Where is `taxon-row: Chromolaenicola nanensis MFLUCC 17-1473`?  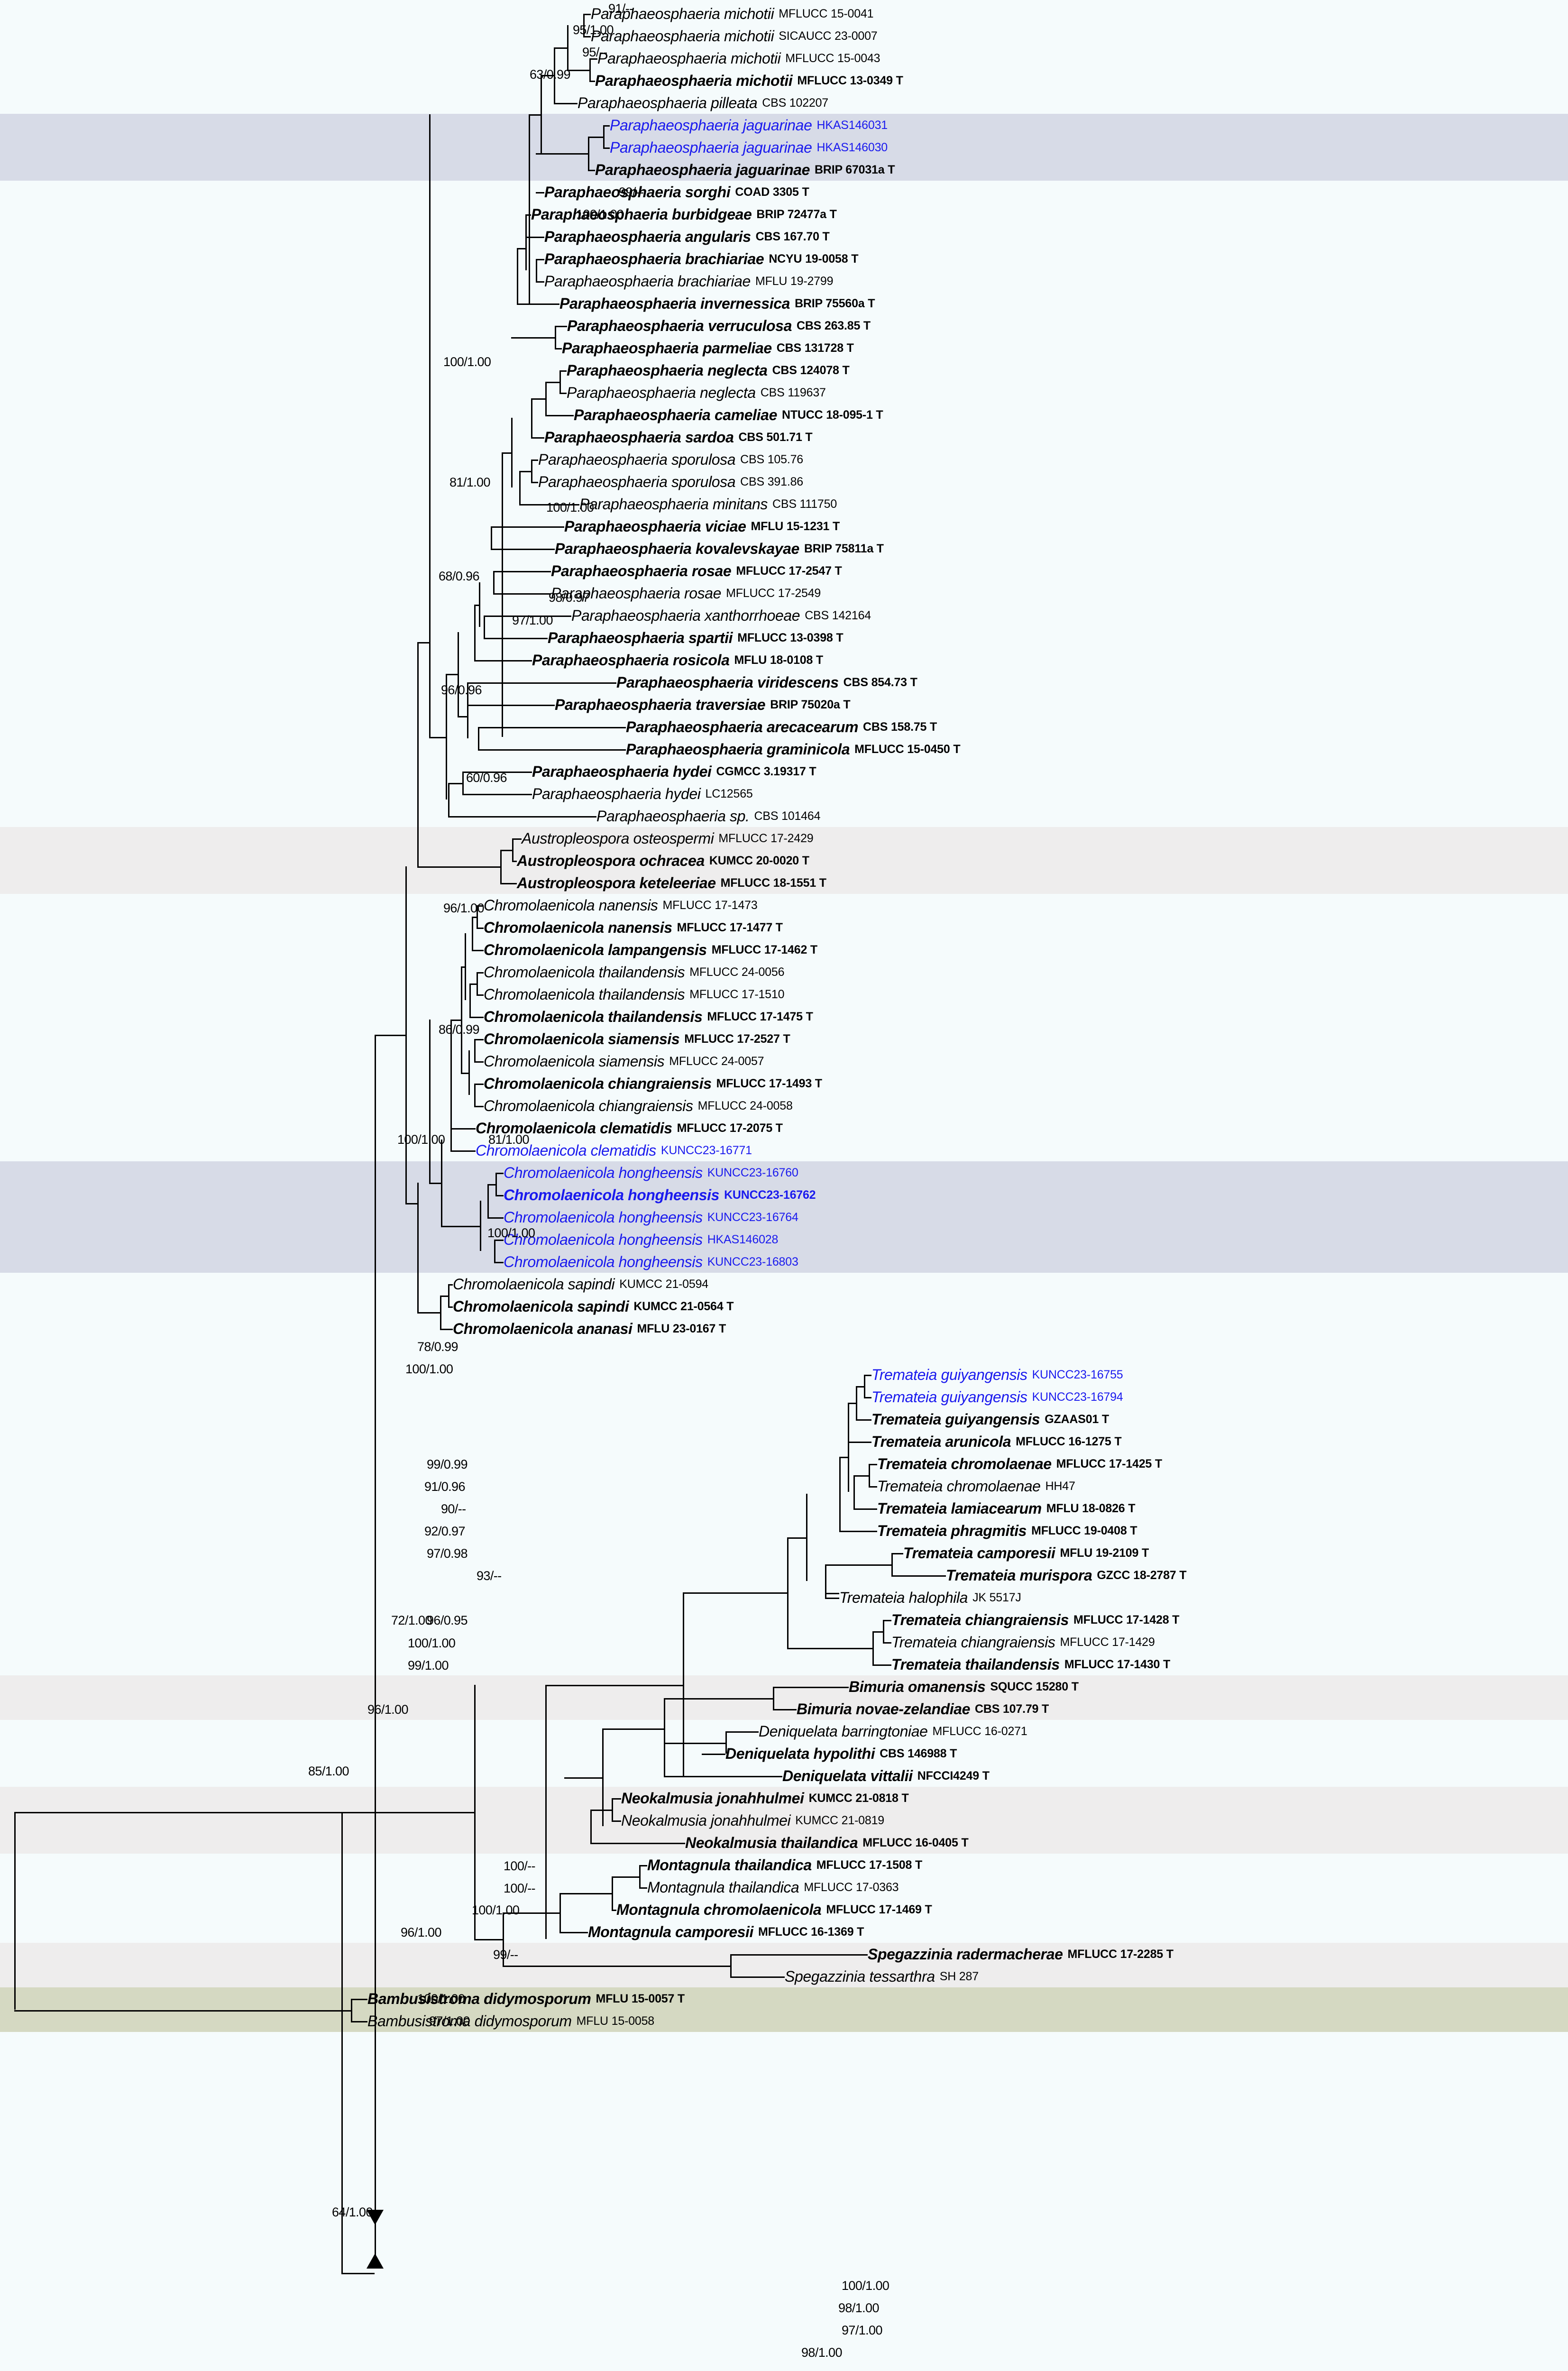
taxon-row: Chromolaenicola nanensis MFLUCC 17-1473 is located at coordinates (621, 905).